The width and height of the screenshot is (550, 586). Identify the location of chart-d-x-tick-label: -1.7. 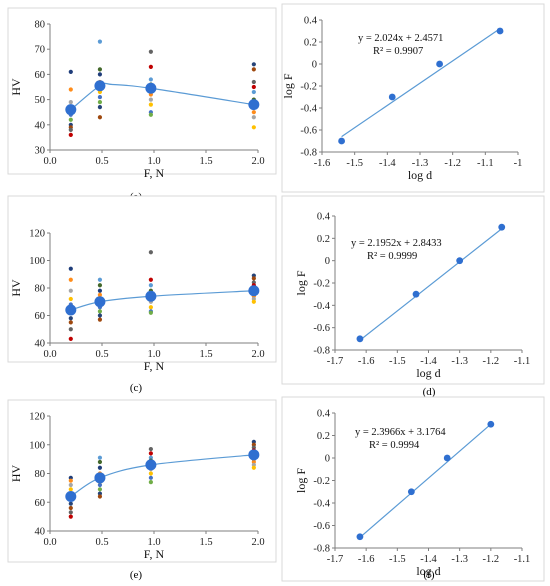
(335, 361).